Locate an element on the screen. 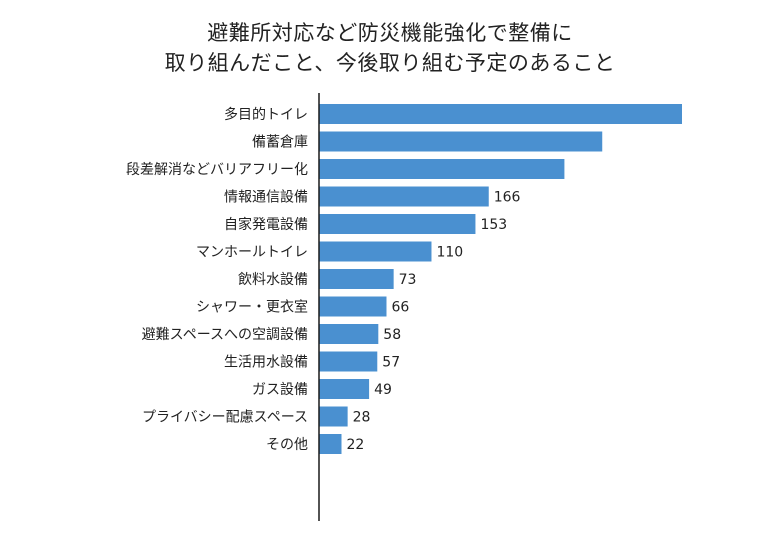 Image resolution: width=780 pixels, height=540 pixels. chart-title-line-1: 避難所対応など防災機能強化で整備に is located at coordinates (390, 33).